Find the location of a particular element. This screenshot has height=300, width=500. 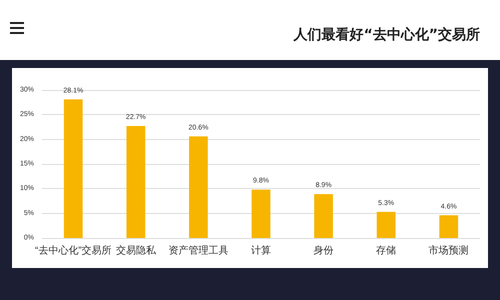

x-tick-label: 存储 is located at coordinates (386, 250).